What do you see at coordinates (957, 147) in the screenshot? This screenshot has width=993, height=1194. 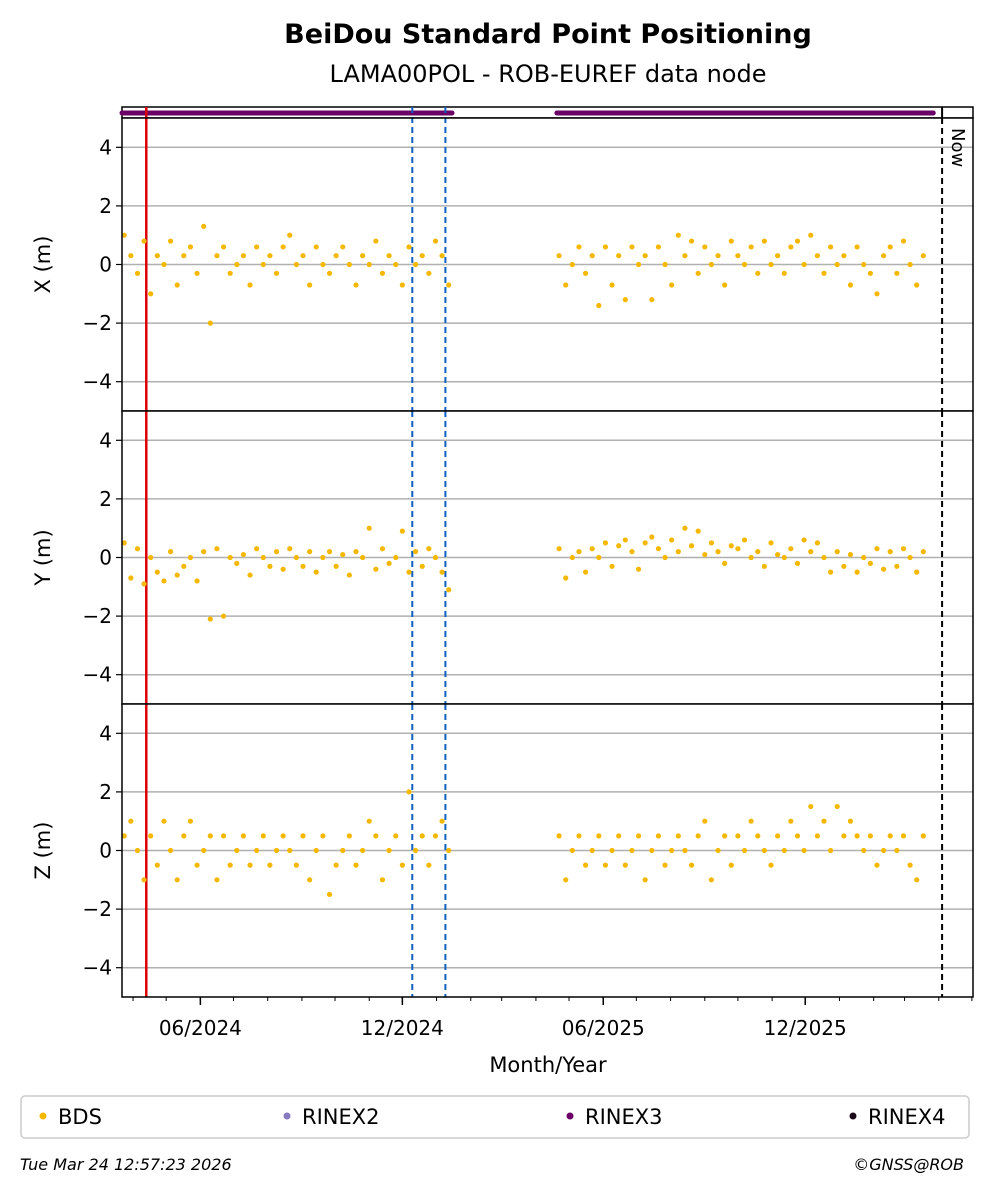 I see `now-label: Now` at bounding box center [957, 147].